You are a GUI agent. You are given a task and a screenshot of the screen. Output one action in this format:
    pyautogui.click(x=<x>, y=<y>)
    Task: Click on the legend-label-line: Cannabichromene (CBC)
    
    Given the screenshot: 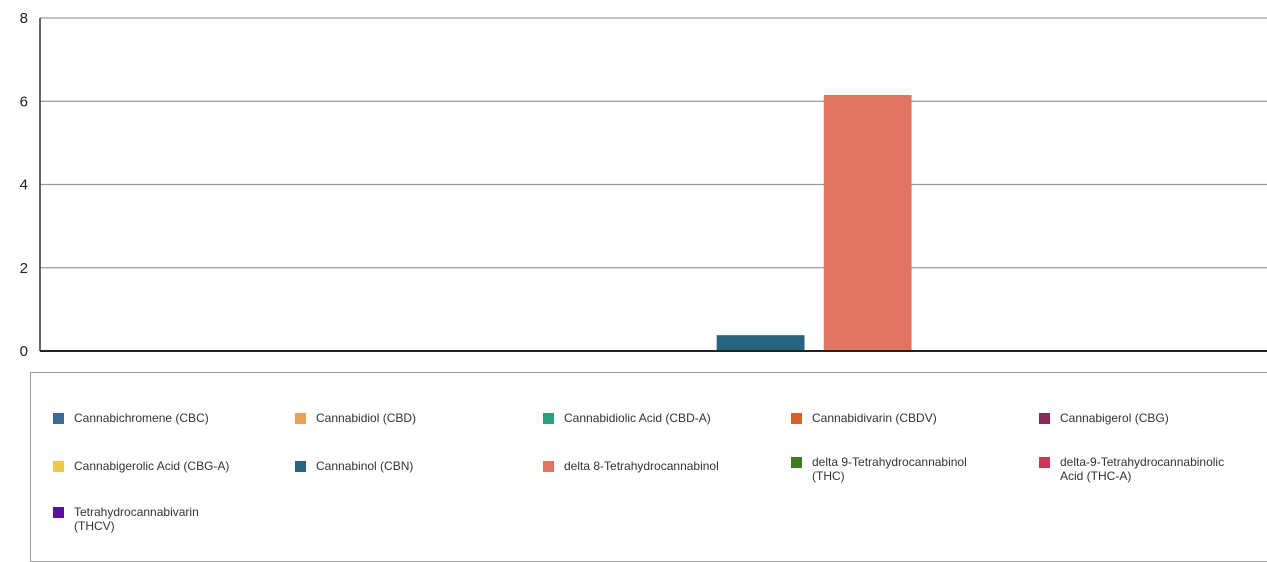 What is the action you would take?
    pyautogui.click(x=141, y=418)
    